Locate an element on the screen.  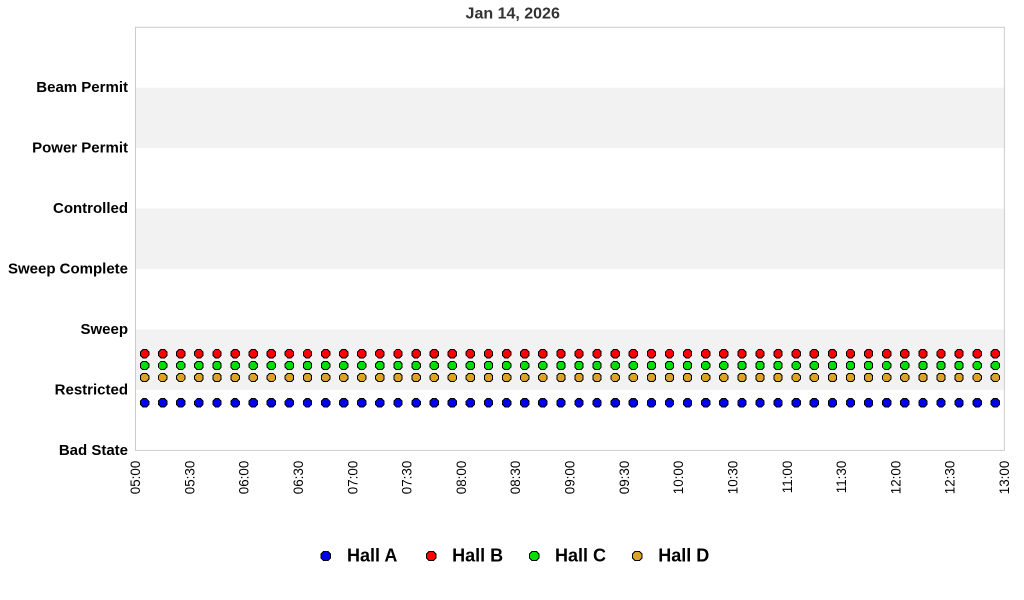
svg-text: 09:00 is located at coordinates (570, 478).